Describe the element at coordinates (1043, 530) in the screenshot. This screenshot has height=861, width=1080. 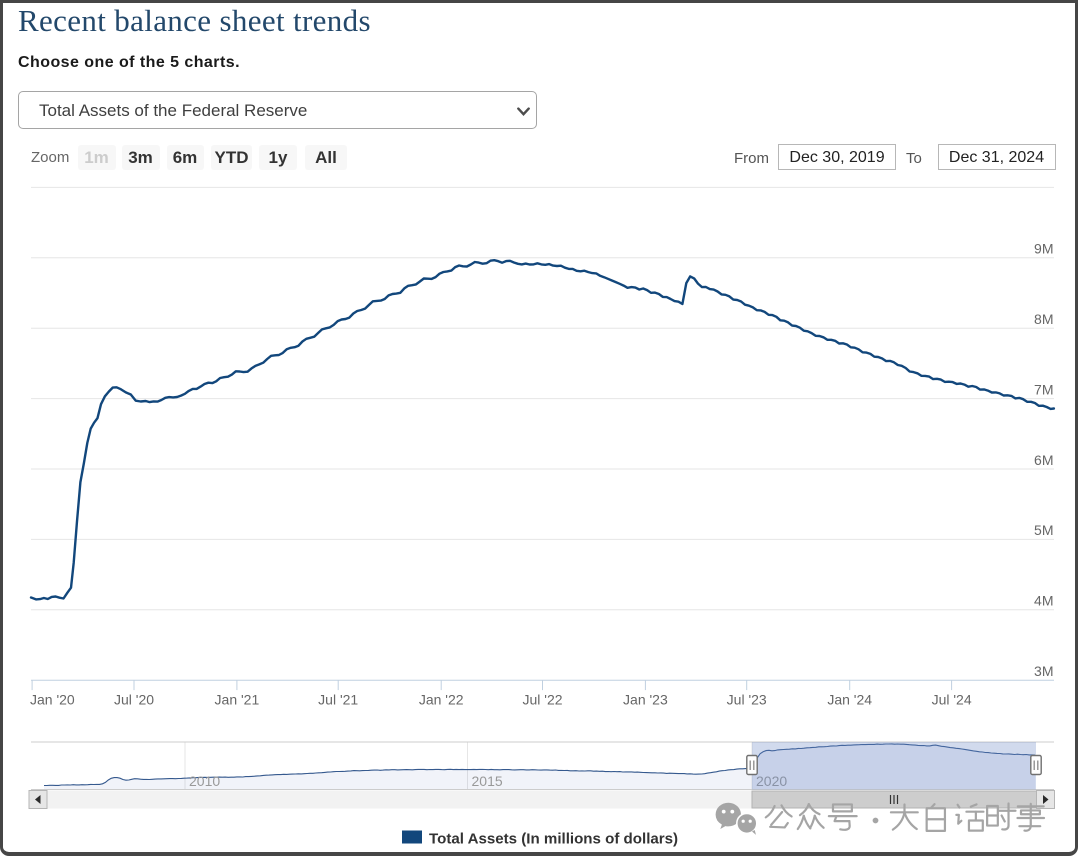
I see `svg-text: 5M` at that location.